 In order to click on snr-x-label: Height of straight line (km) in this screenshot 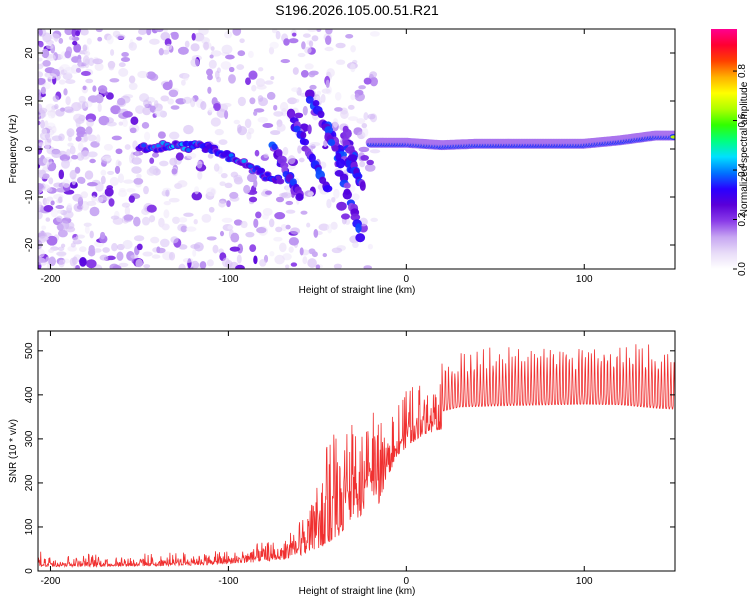, I will do `click(357, 591)`.